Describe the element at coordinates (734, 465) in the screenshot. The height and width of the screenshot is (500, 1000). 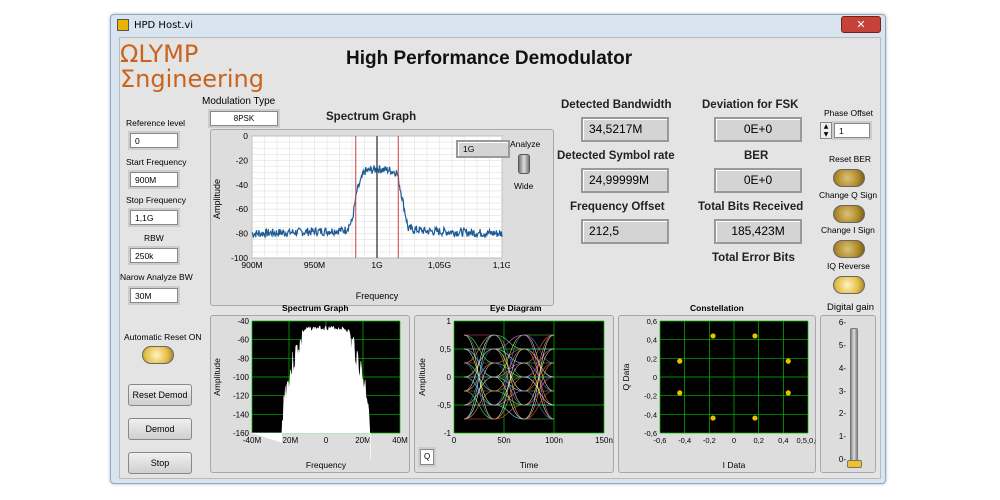
I see `x-axis-label: I Data` at that location.